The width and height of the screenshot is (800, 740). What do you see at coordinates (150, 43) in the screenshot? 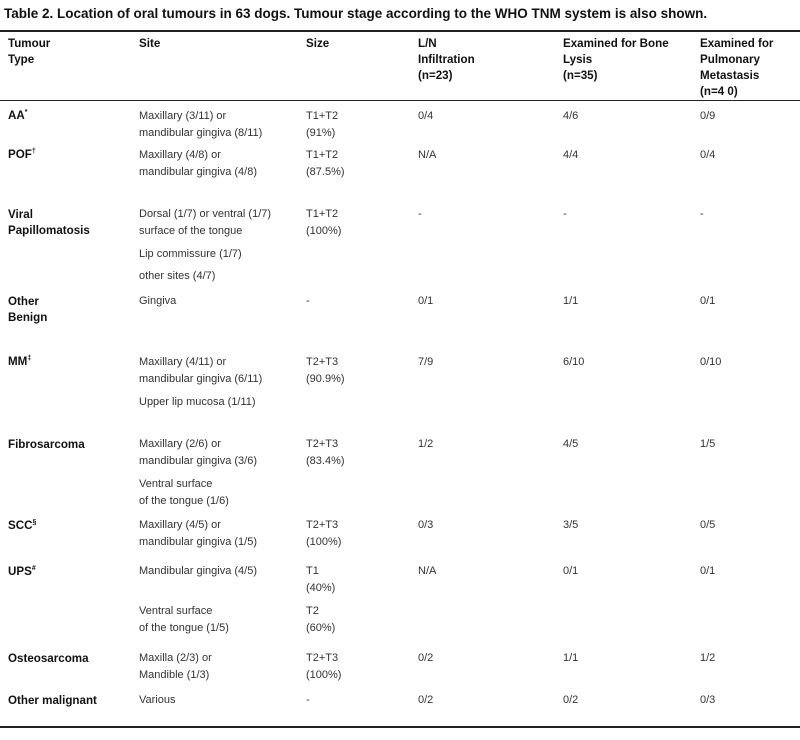
I see `header-site: Site` at bounding box center [150, 43].